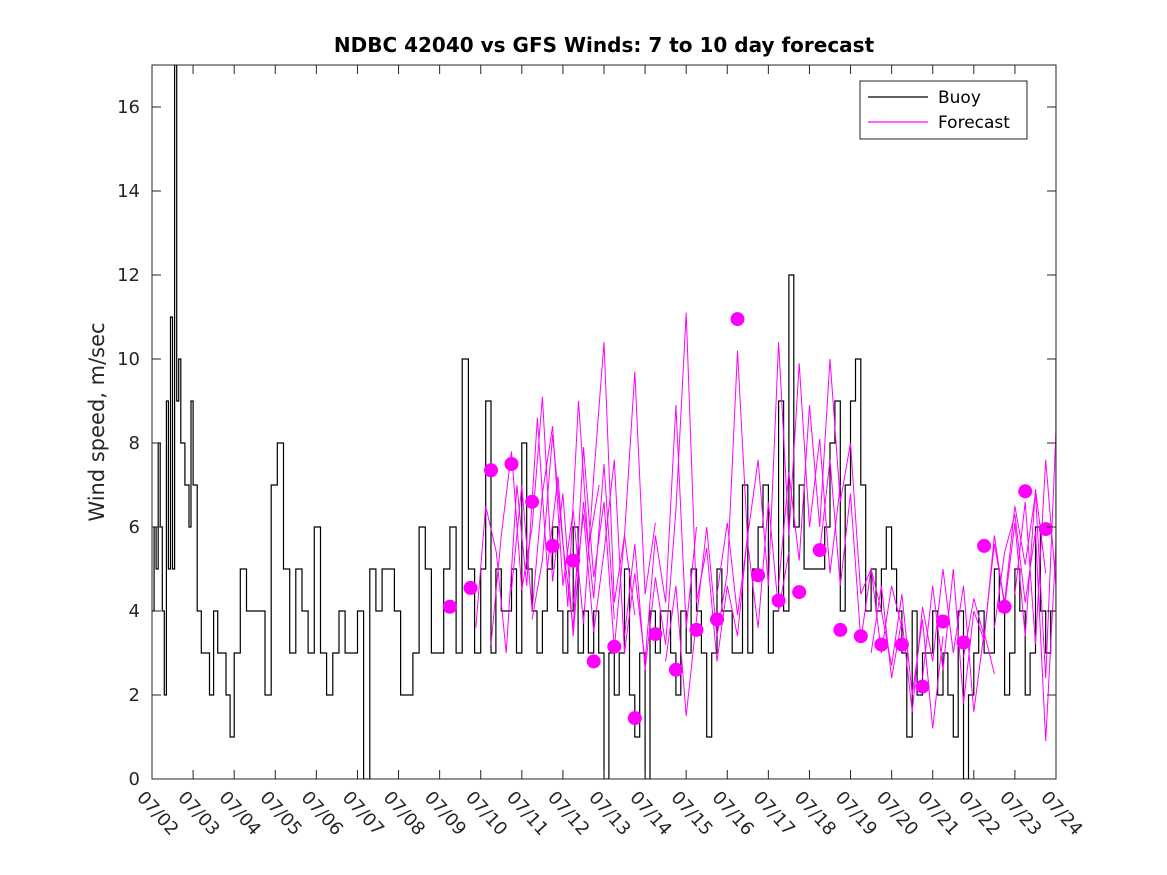 The height and width of the screenshot is (875, 1167). I want to click on x-tick-label: 07/17, so click(774, 813).